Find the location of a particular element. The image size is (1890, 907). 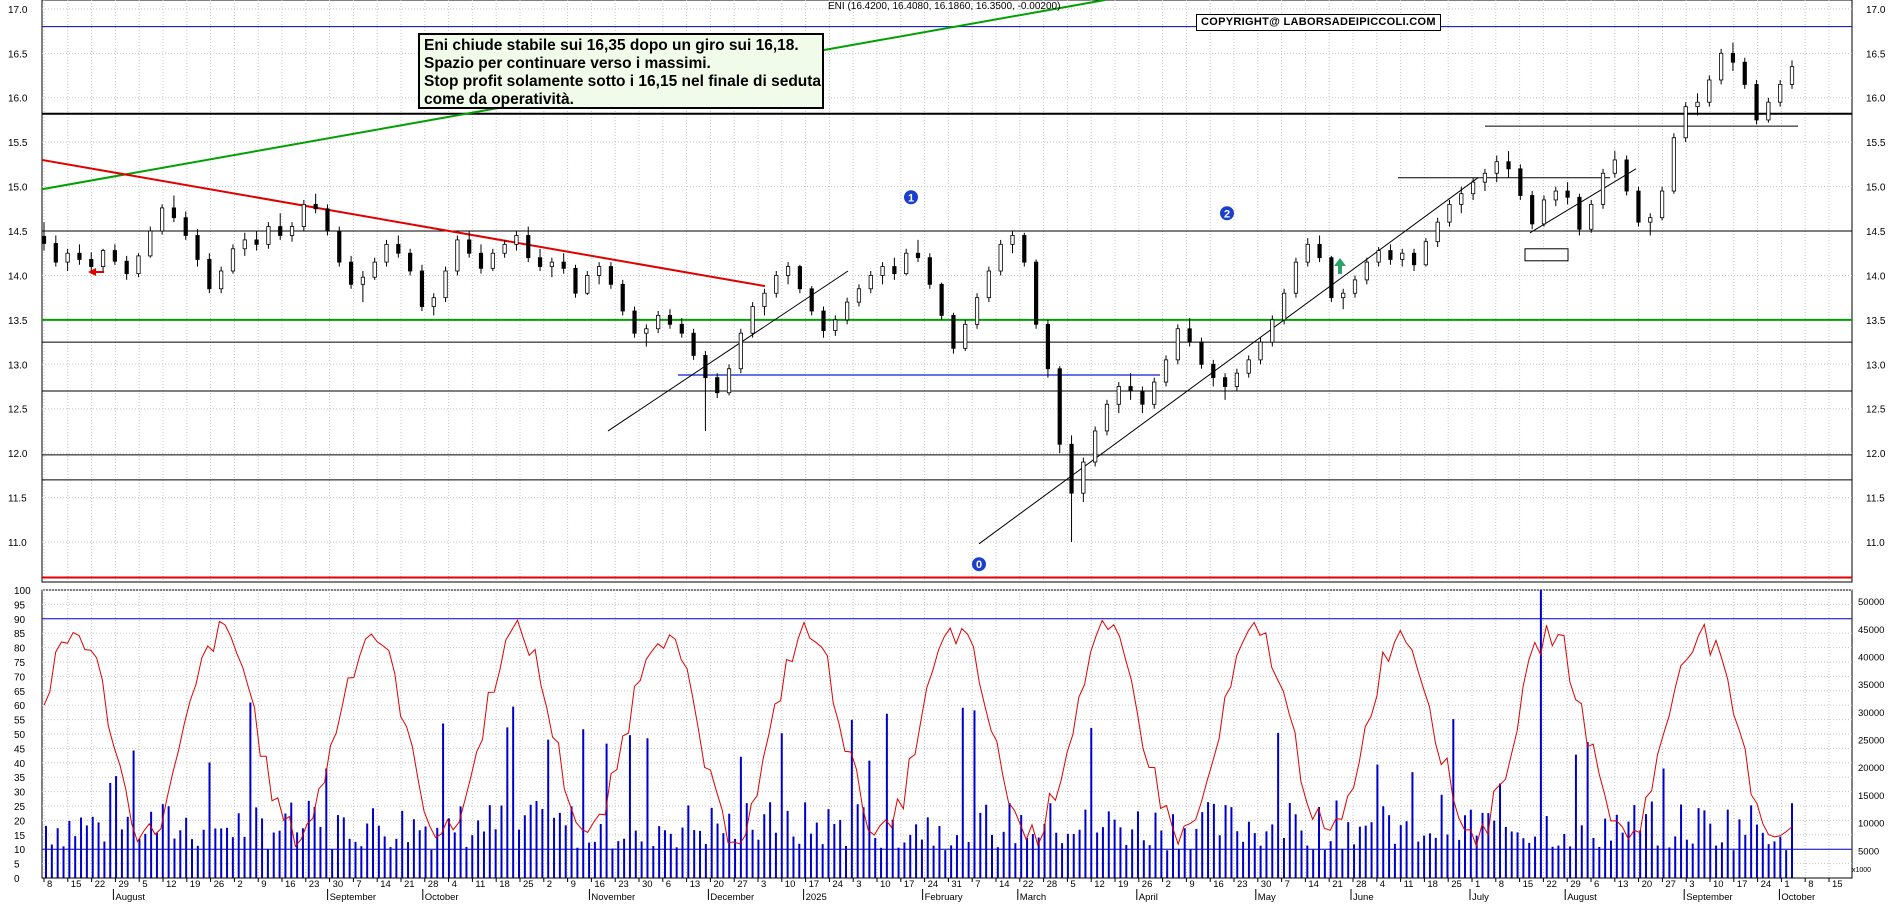

x-day-label: 13 is located at coordinates (695, 884).